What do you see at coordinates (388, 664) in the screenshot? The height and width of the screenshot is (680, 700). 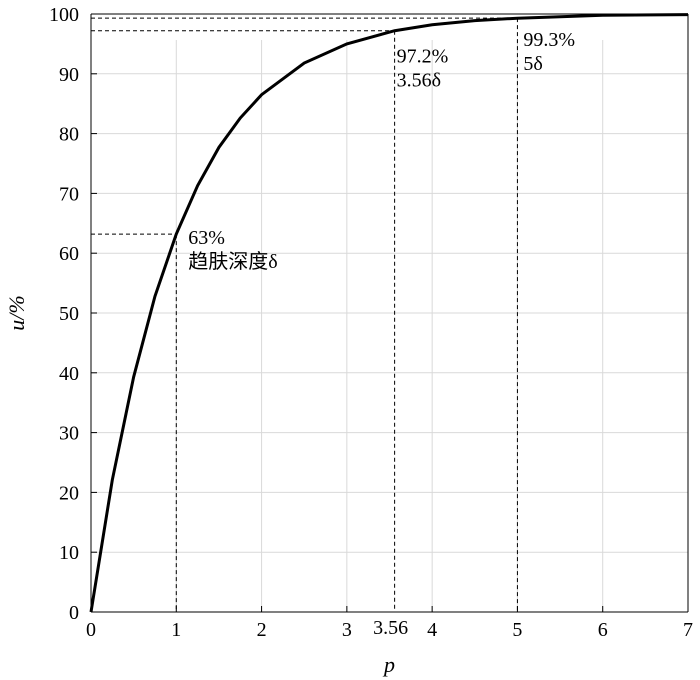 I see `x-axis-label: p` at bounding box center [388, 664].